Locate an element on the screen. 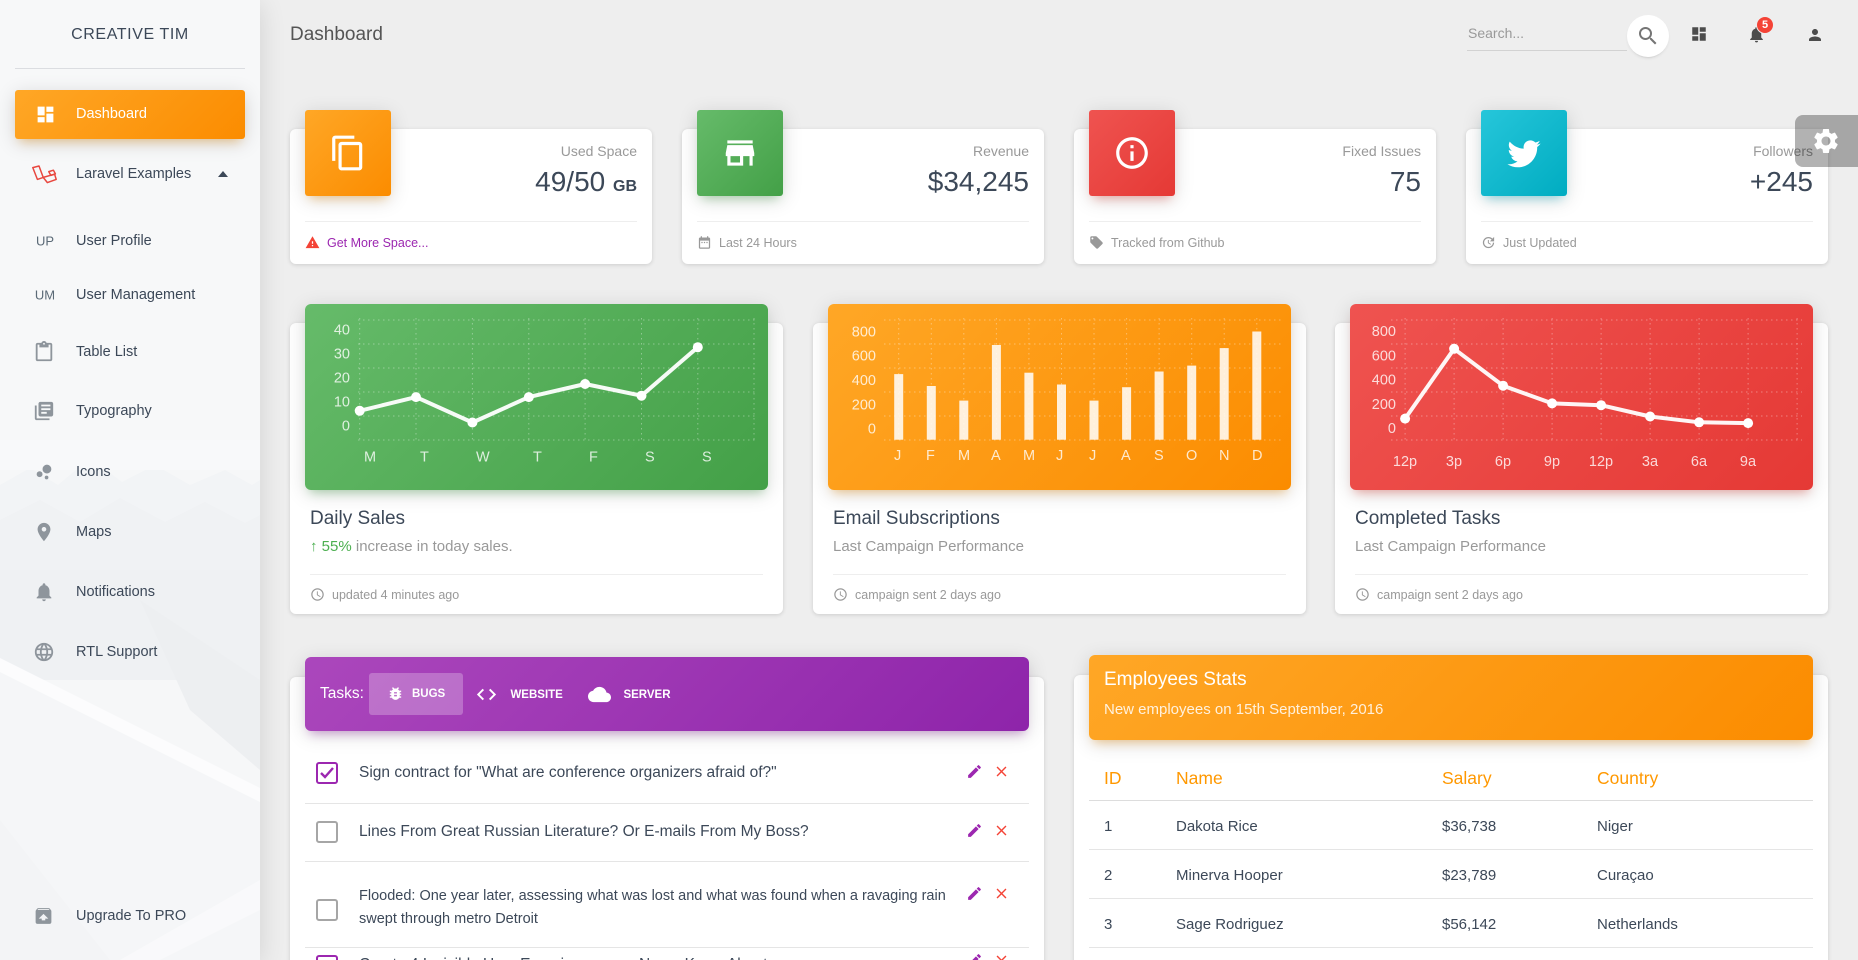 This screenshot has width=1858, height=960. svg-text: 9a is located at coordinates (1748, 462).